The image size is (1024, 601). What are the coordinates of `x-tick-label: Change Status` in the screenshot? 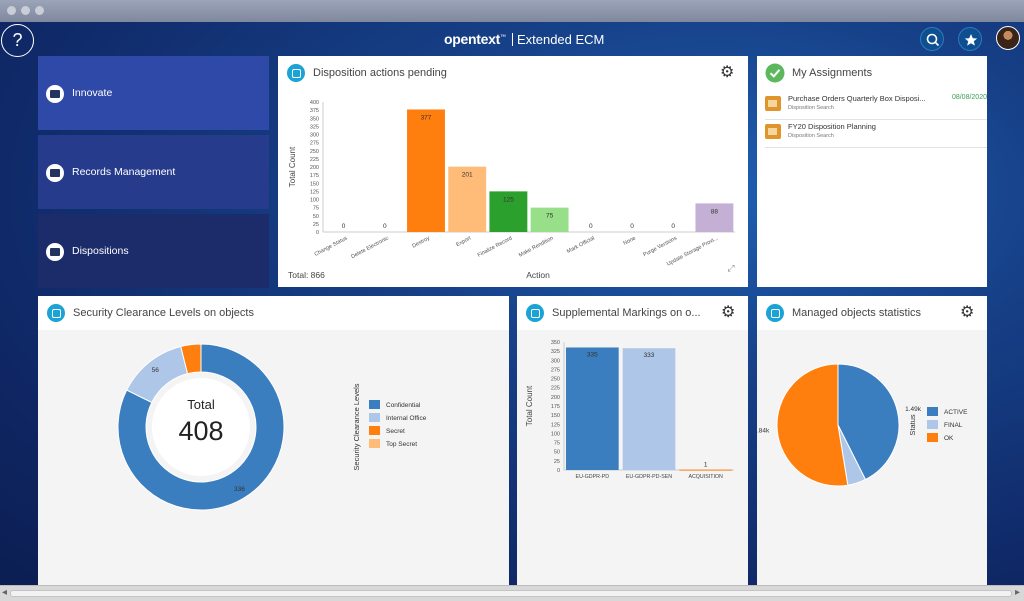 It's located at (331, 246).